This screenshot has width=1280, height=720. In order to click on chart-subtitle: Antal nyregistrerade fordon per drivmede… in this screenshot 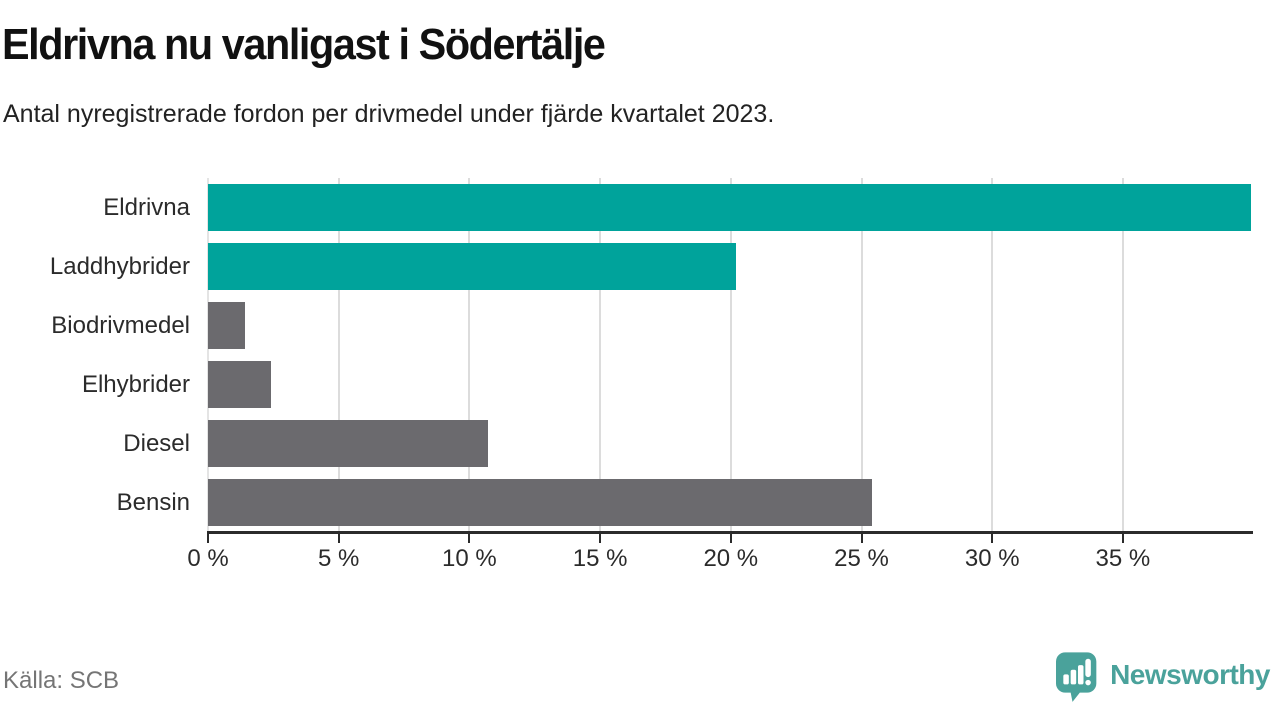, I will do `click(389, 114)`.